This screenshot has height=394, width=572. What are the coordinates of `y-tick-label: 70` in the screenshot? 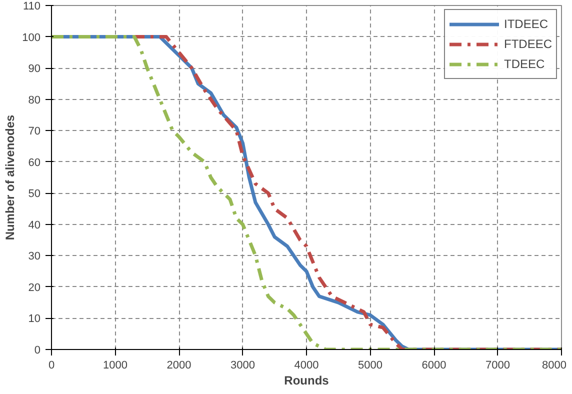 It's located at (34, 132).